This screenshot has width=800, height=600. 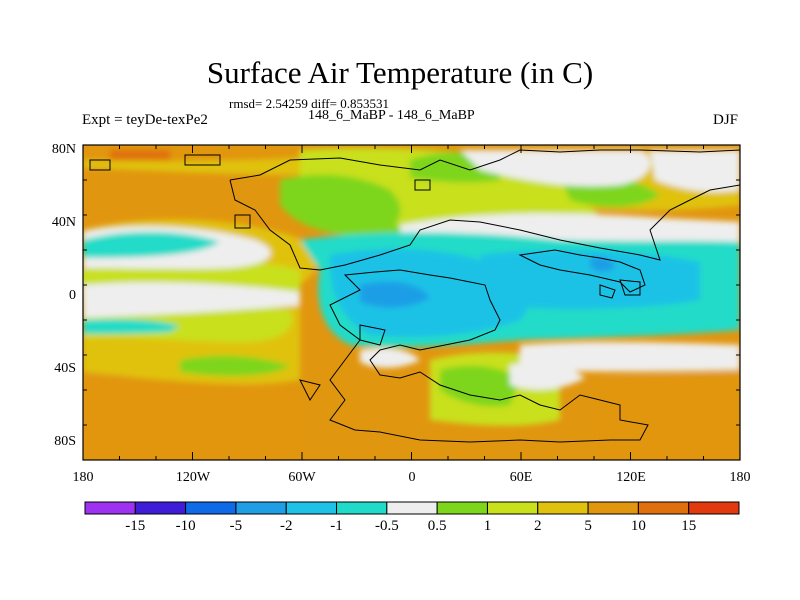 What do you see at coordinates (725, 120) in the screenshot?
I see `season-label: DJF` at bounding box center [725, 120].